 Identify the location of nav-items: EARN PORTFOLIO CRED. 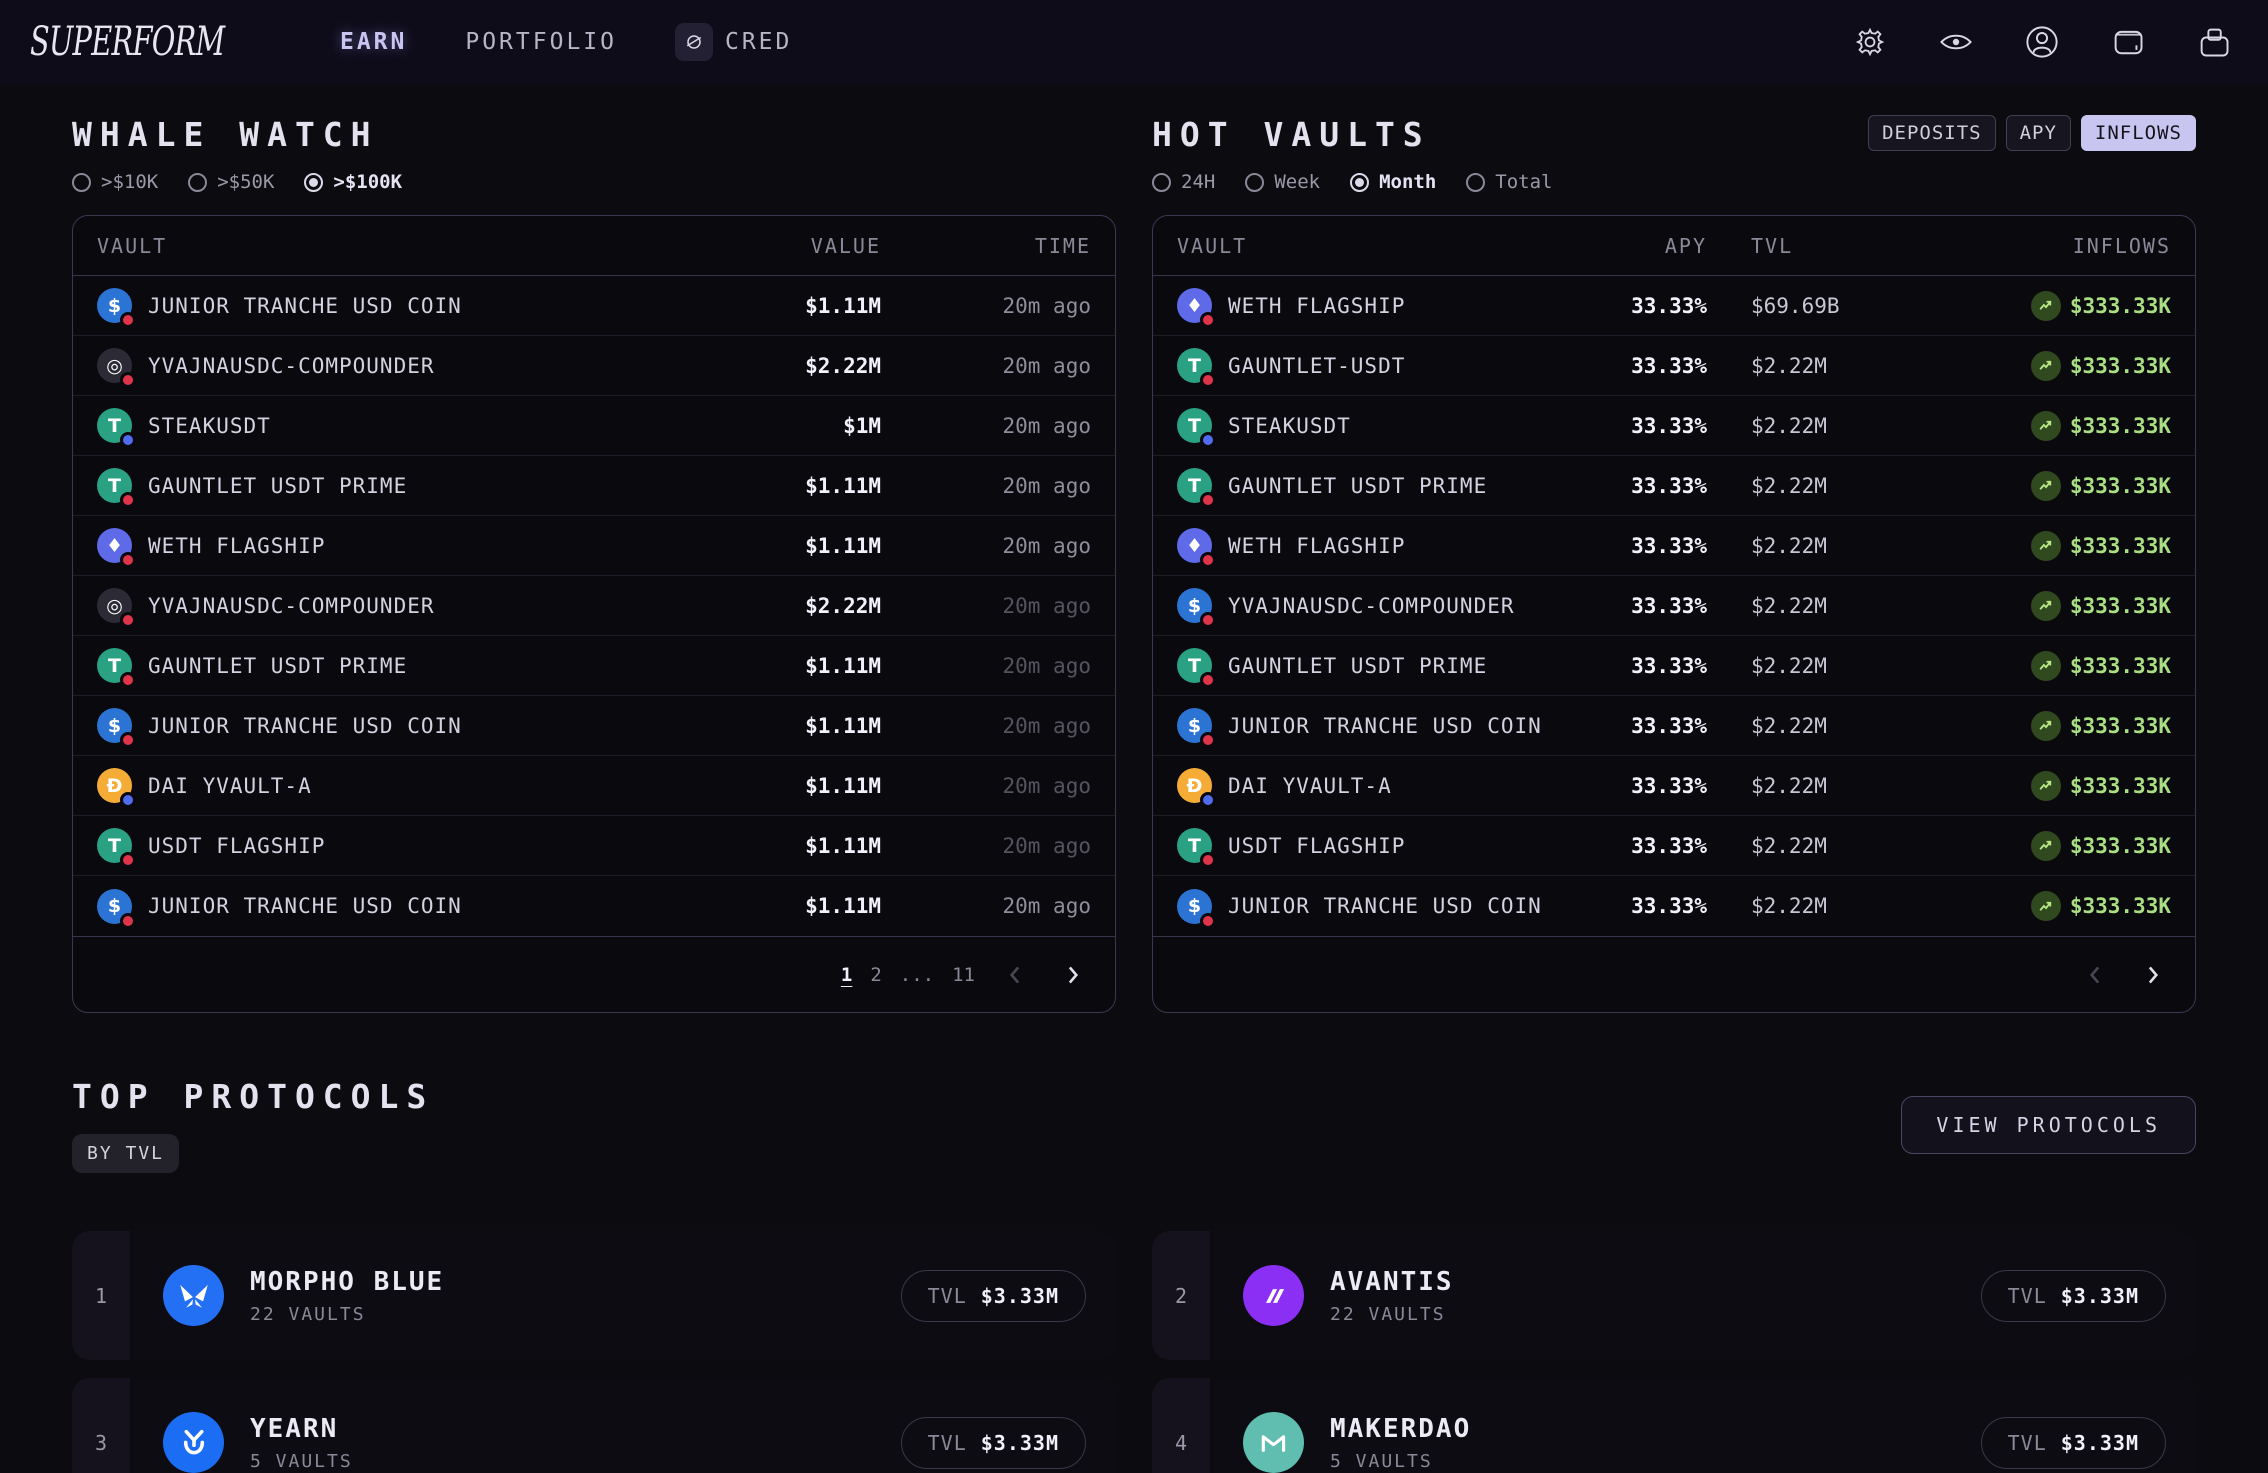
(566, 42).